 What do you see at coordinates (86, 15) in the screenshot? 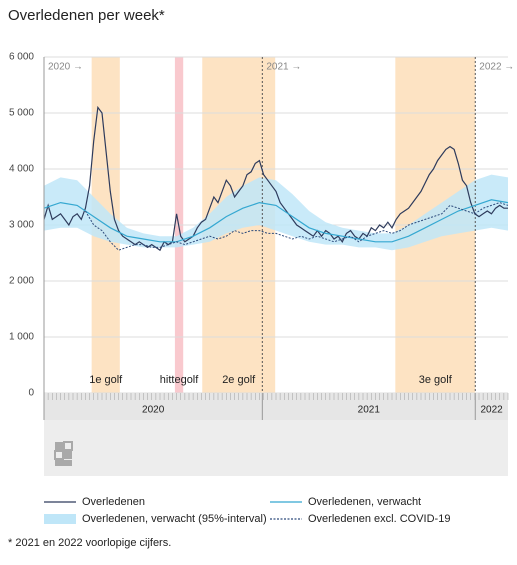
I see `chart-title: Overledenen per week*` at bounding box center [86, 15].